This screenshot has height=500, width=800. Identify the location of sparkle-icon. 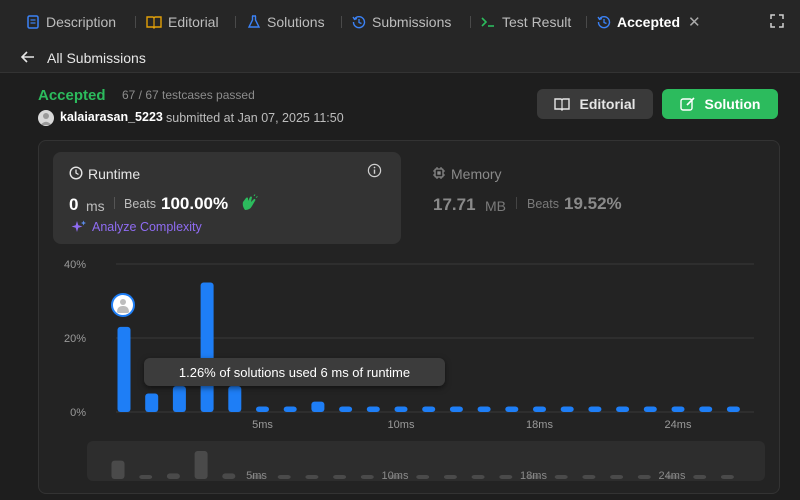
(78, 226).